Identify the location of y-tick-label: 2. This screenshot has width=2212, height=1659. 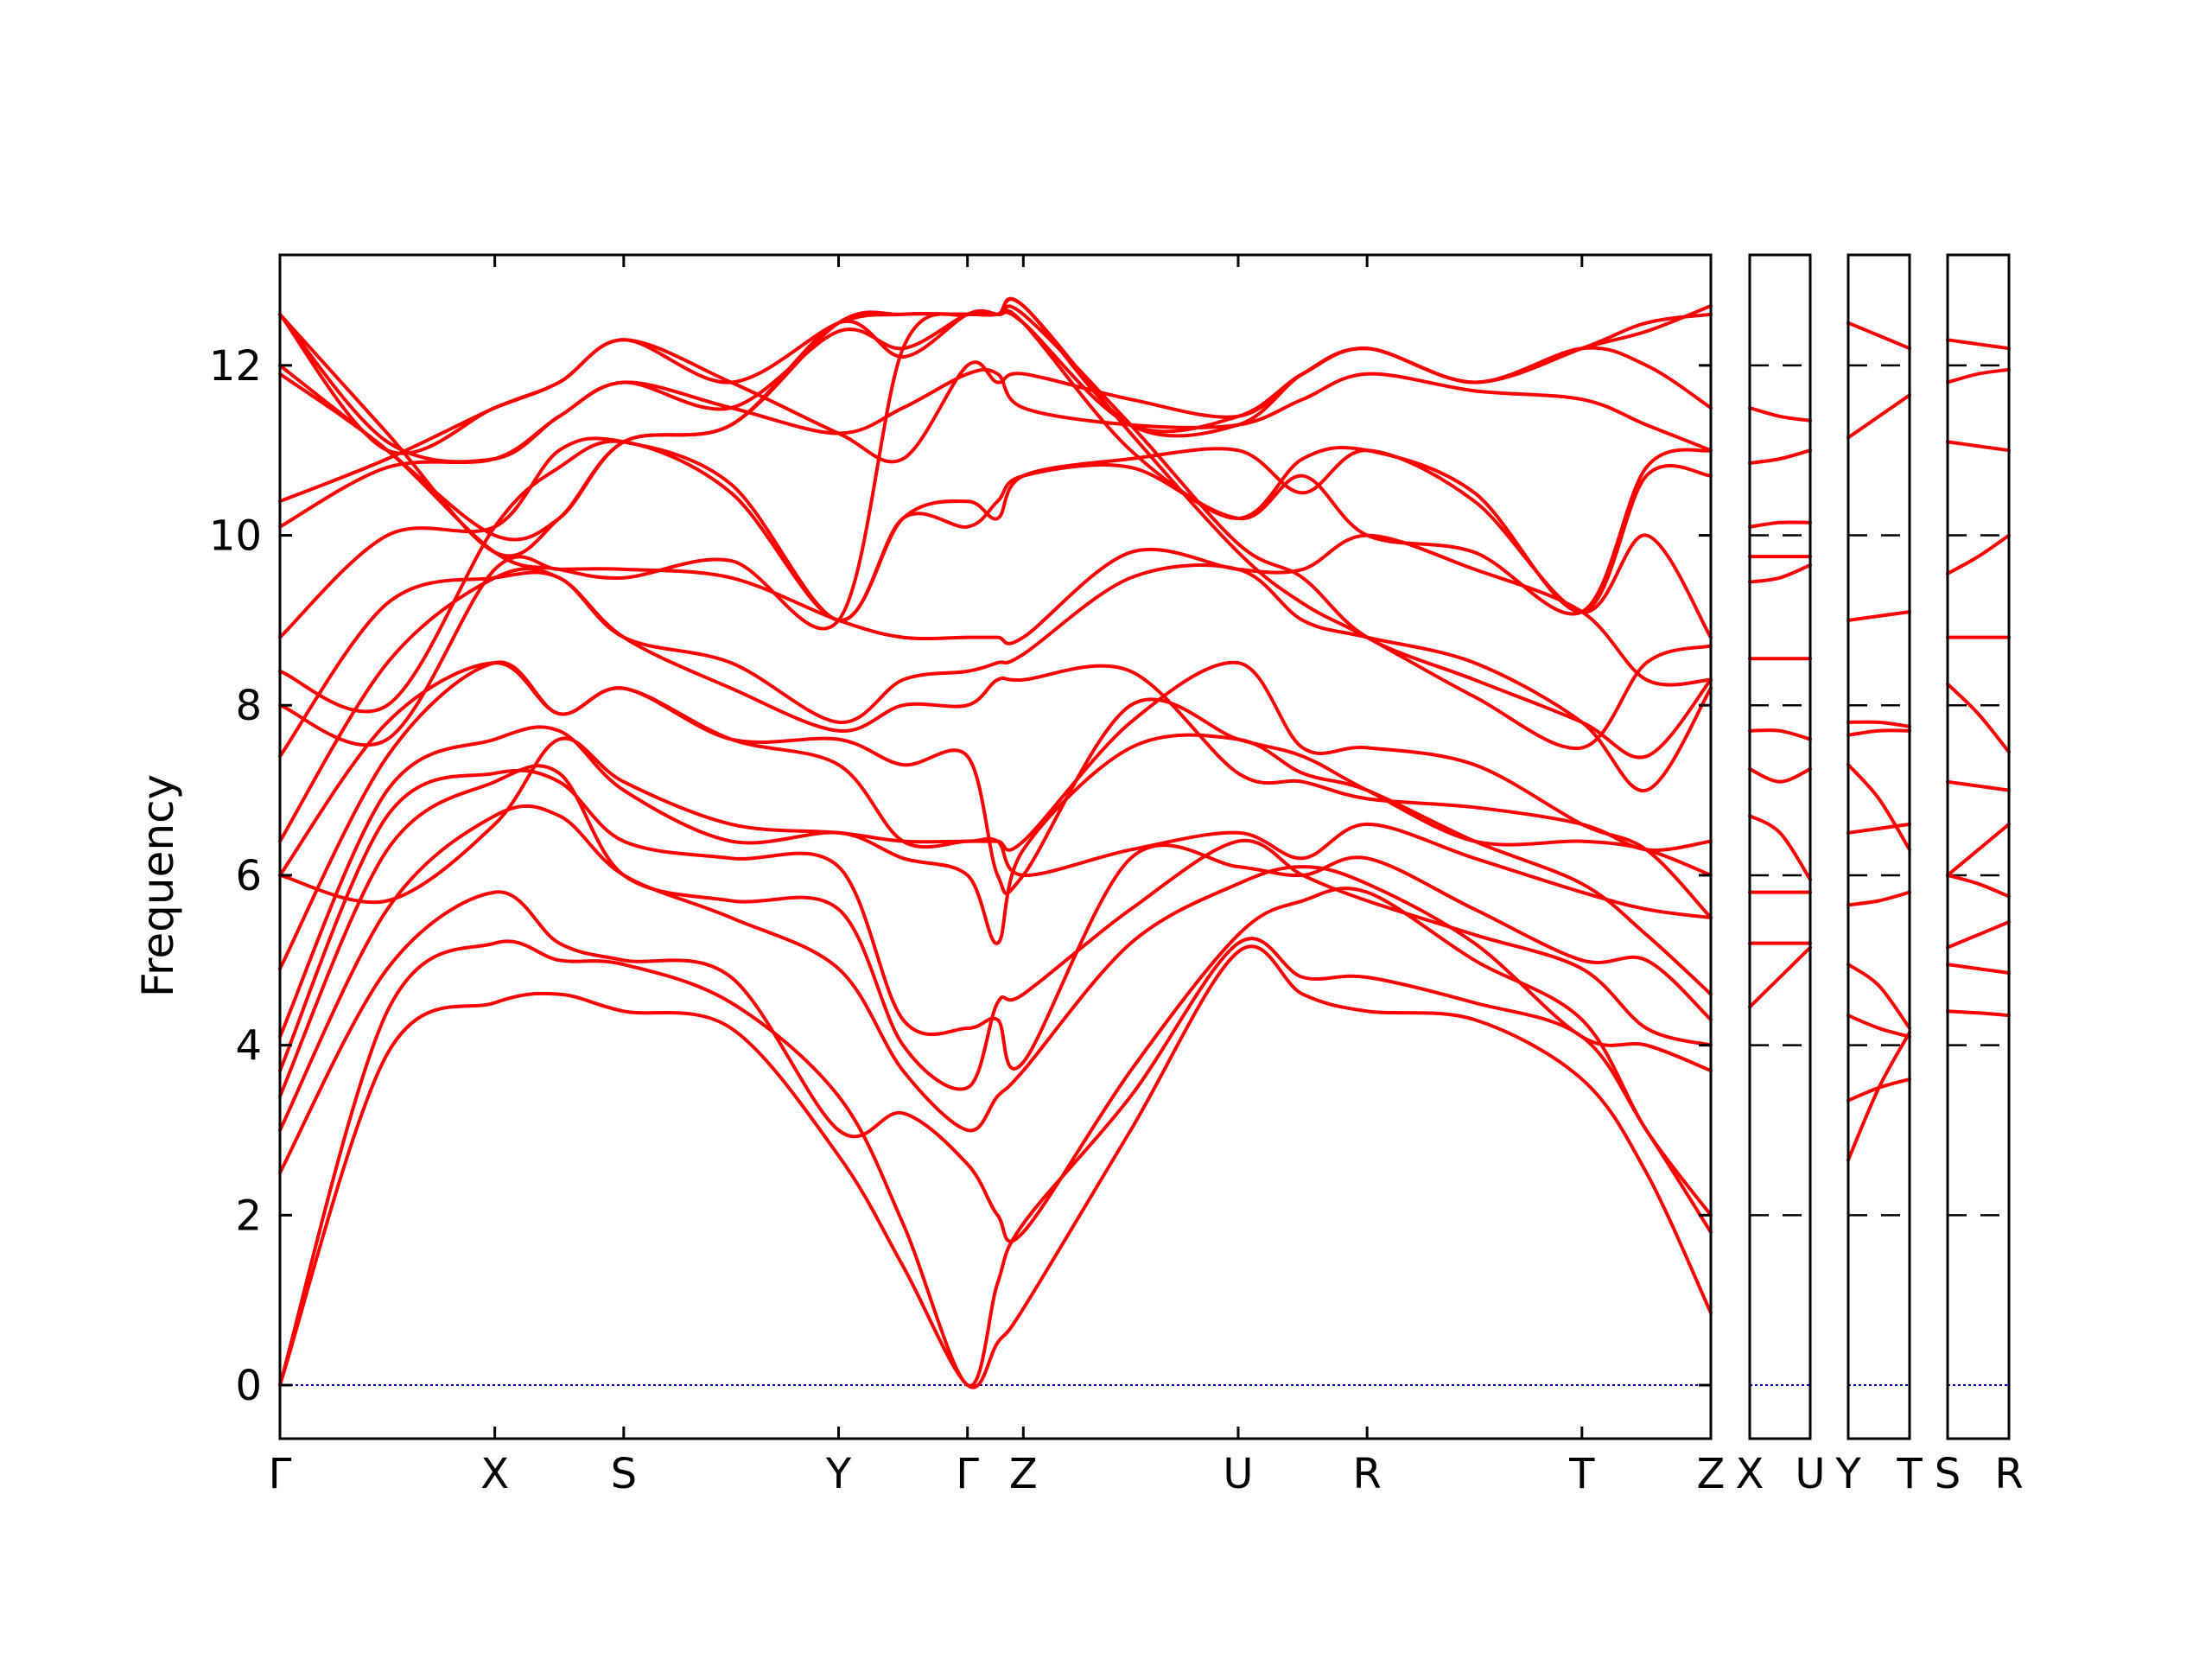
(248, 1216).